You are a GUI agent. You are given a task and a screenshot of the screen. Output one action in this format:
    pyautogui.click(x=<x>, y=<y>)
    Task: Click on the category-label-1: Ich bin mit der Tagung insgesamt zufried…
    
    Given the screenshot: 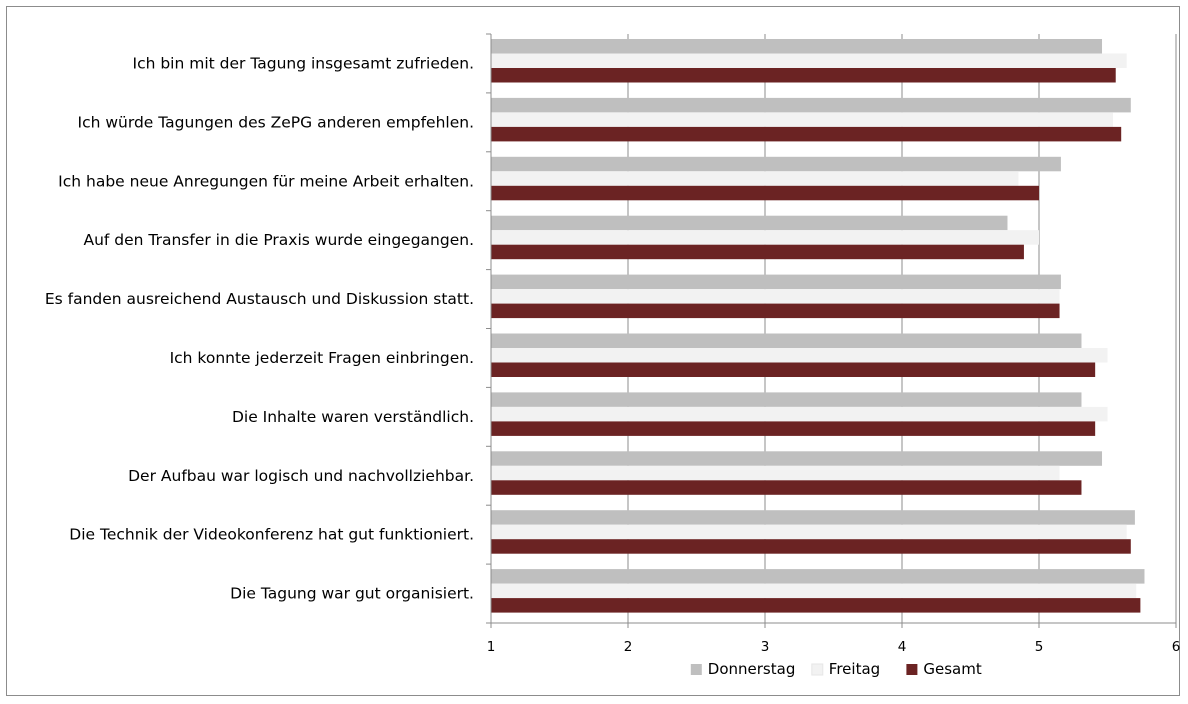 What is the action you would take?
    pyautogui.click(x=304, y=63)
    